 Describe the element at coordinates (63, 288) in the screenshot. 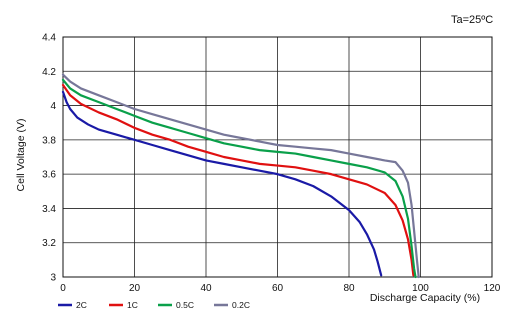

I see `x-tick-label: 0` at that location.